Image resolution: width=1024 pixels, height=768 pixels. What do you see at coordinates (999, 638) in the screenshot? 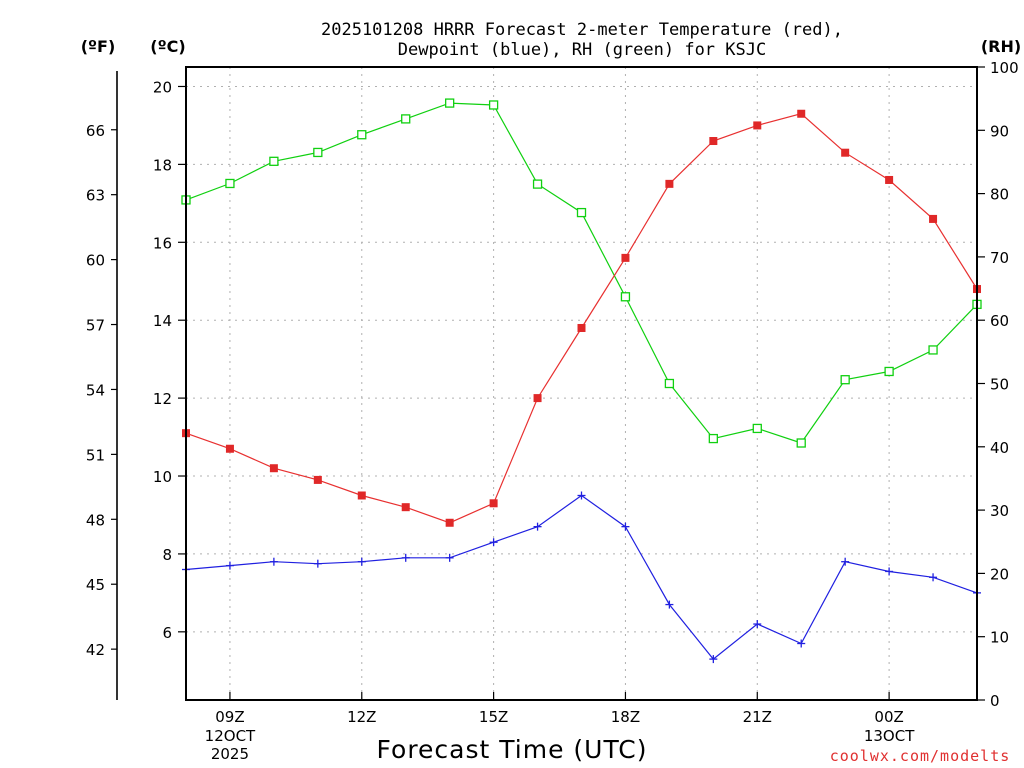
I see `rh-tick-label: 10` at bounding box center [999, 638].